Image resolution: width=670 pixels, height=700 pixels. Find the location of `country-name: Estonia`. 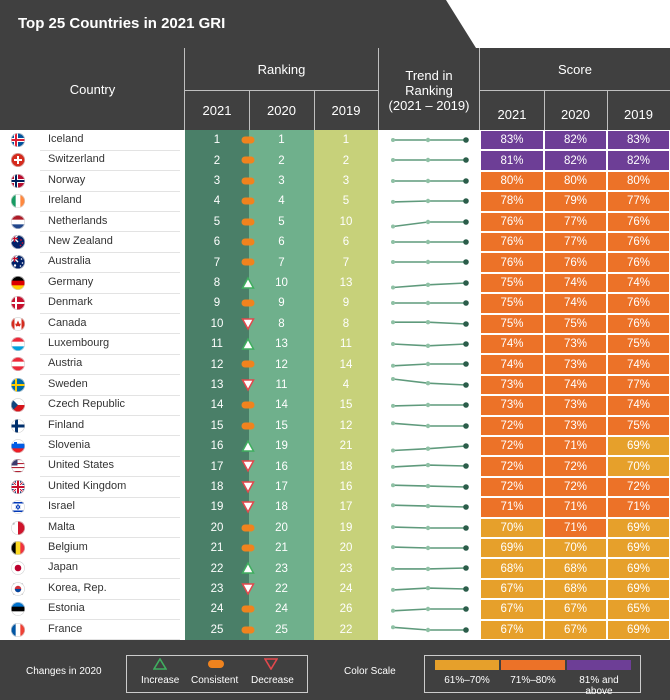

country-name: Estonia is located at coordinates (66, 608).